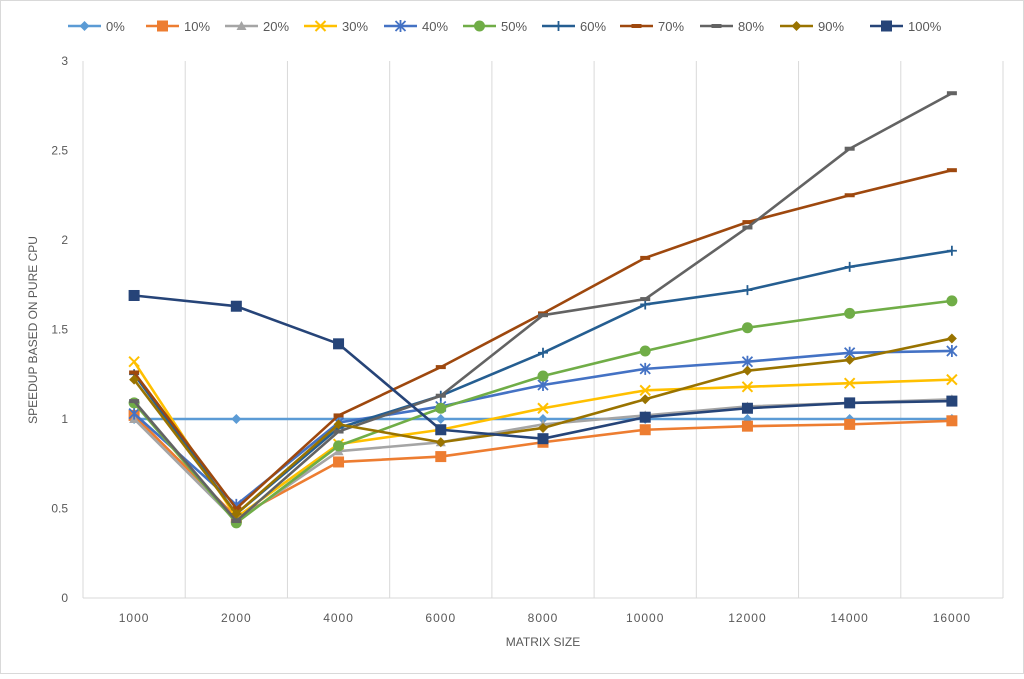 The height and width of the screenshot is (679, 1024). Describe the element at coordinates (64, 598) in the screenshot. I see `y-tick-label: 0` at that location.